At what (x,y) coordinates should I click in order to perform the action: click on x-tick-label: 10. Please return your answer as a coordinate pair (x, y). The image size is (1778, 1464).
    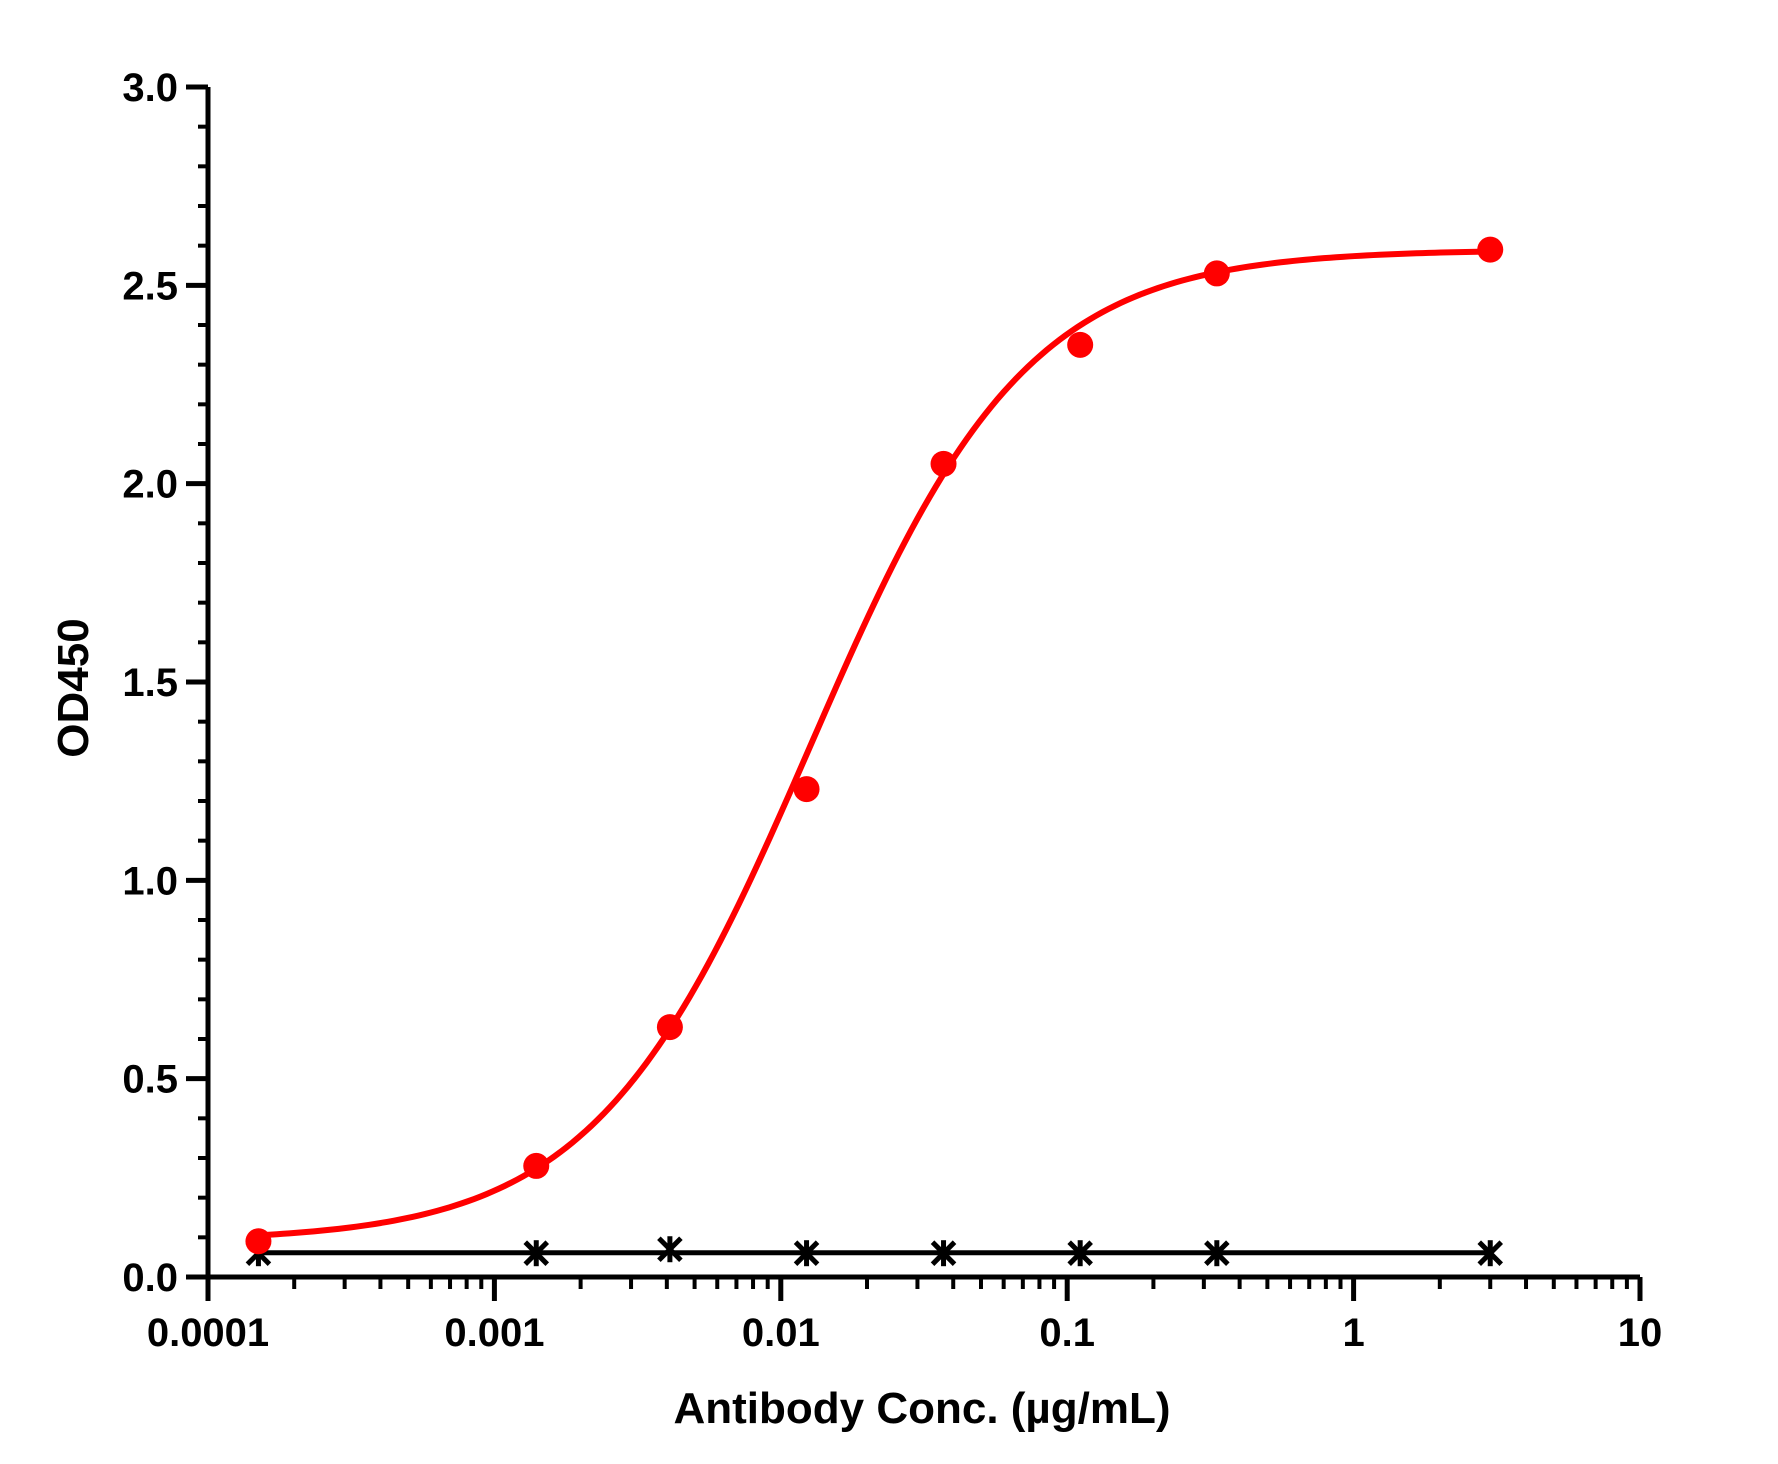
    Looking at the image, I should click on (1640, 1333).